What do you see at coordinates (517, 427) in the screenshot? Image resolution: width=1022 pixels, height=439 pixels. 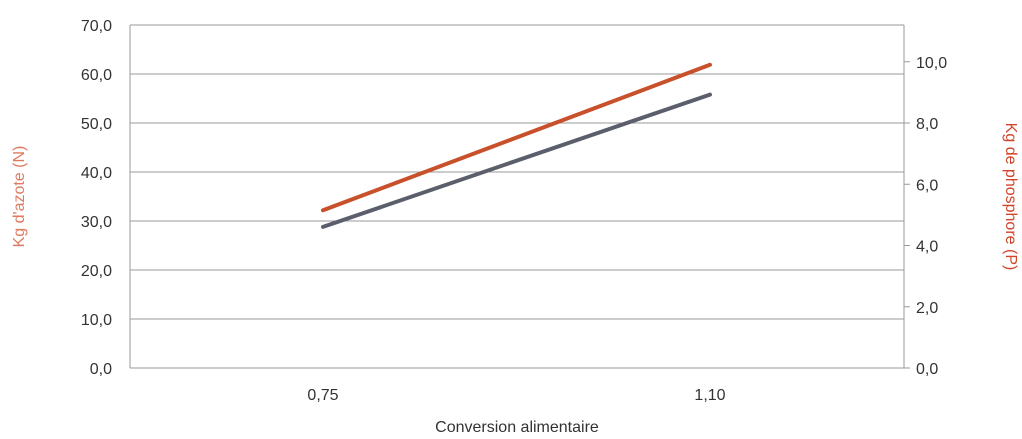 I see `x-axis-title: Conversion alimentaire` at bounding box center [517, 427].